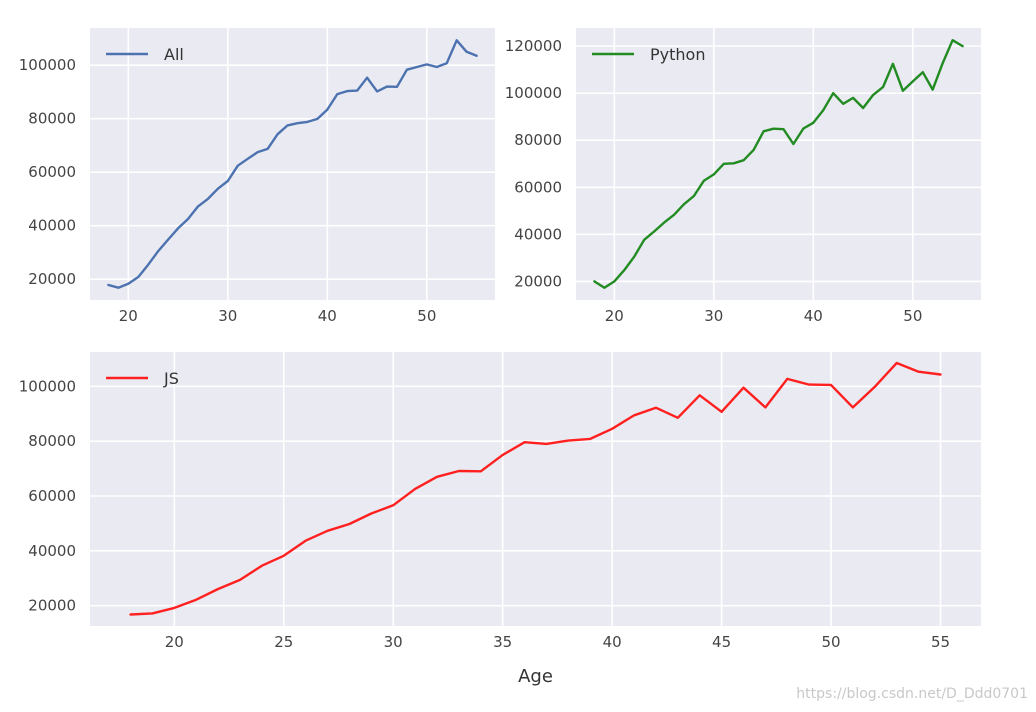  What do you see at coordinates (502, 642) in the screenshot?
I see `x-tick-label: 35` at bounding box center [502, 642].